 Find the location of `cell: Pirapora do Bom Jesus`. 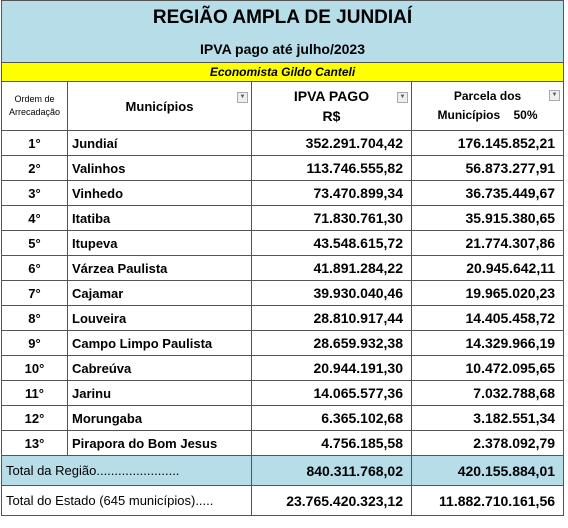

cell: Pirapora do Bom Jesus is located at coordinates (159, 443).